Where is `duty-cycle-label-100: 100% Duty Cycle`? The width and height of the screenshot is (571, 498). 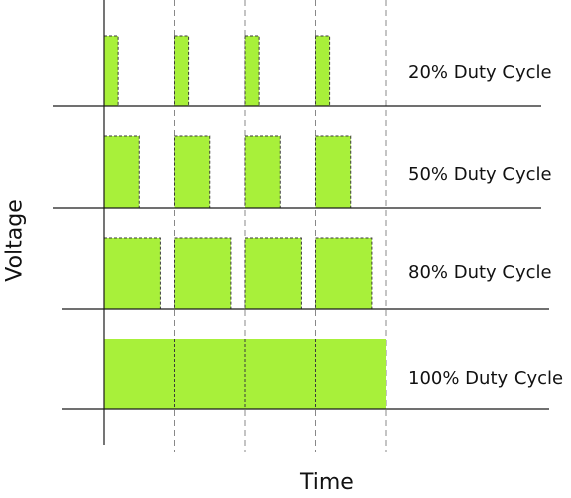
duty-cycle-label-100: 100% Duty Cycle is located at coordinates (486, 378).